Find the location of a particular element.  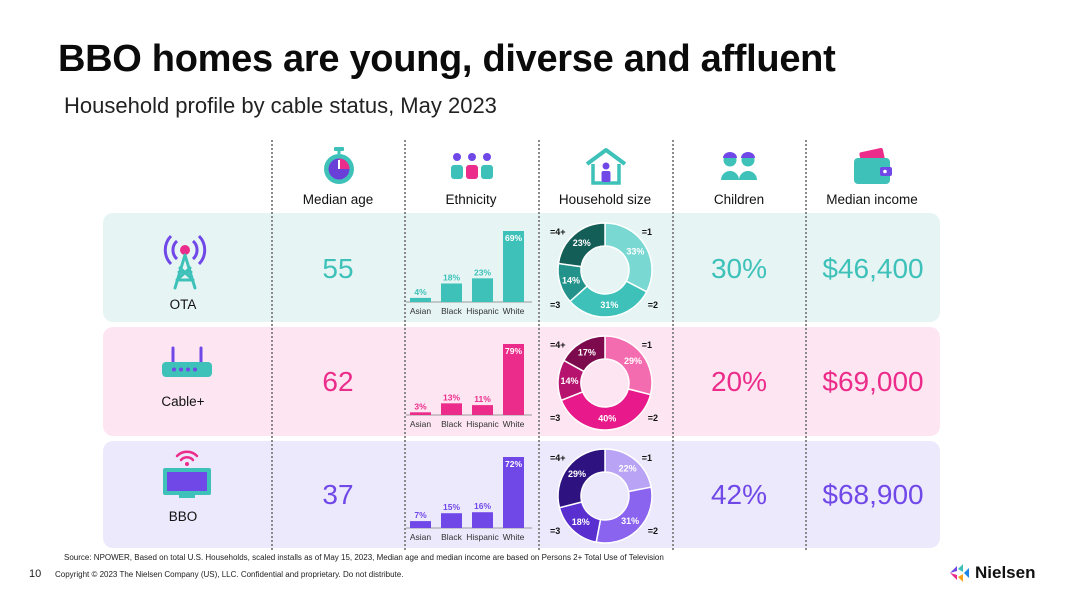

ethnicity-chart-bbo: 7% Asian 15% Black 16% Hispanic 72% White is located at coordinates (471, 494).